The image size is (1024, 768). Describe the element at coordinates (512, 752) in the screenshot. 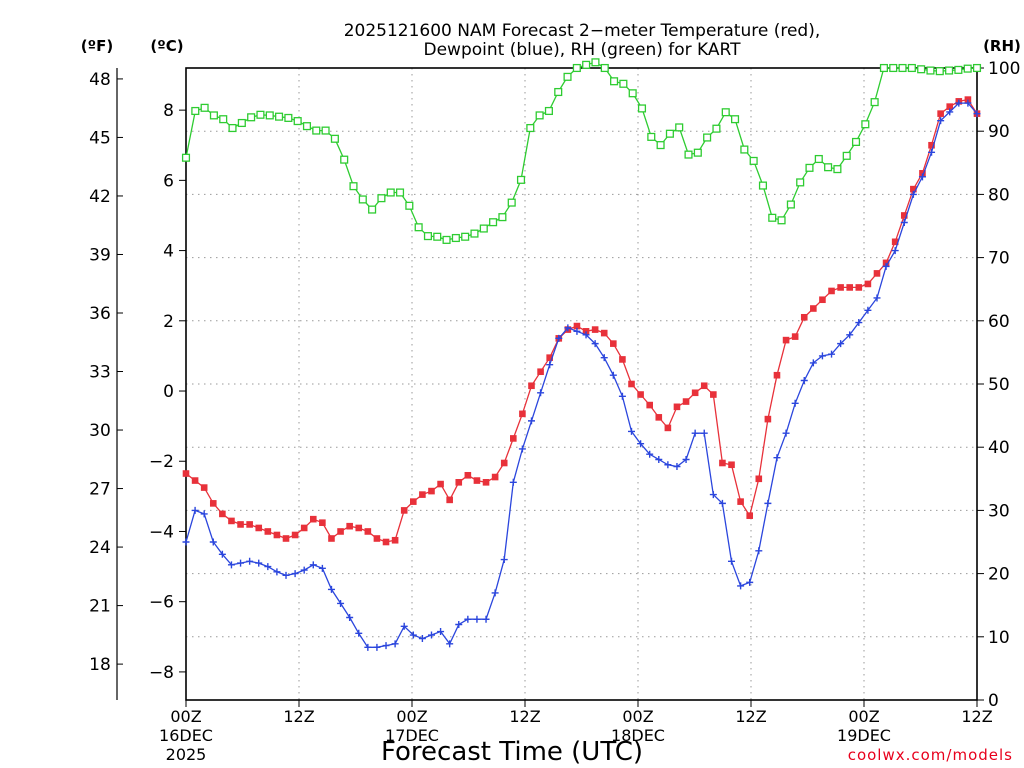

I see `x-axis-label: Forecast Time (UTC)` at that location.